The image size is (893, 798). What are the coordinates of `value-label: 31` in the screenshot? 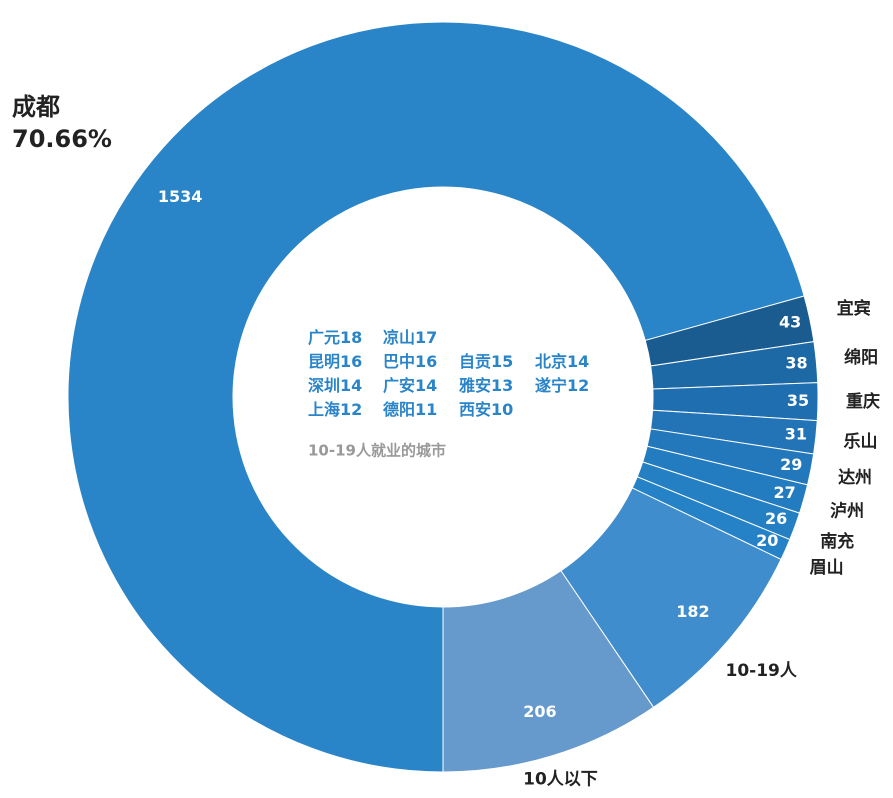 It's located at (796, 434).